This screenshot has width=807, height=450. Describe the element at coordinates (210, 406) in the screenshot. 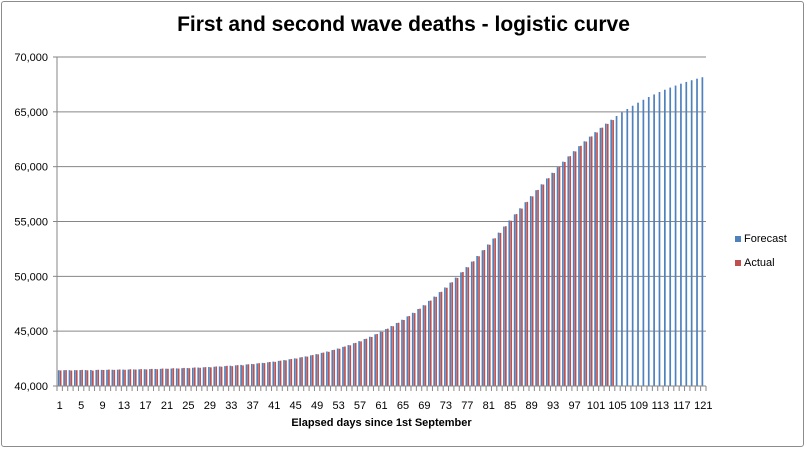

I see `x-tick-label: 29` at that location.